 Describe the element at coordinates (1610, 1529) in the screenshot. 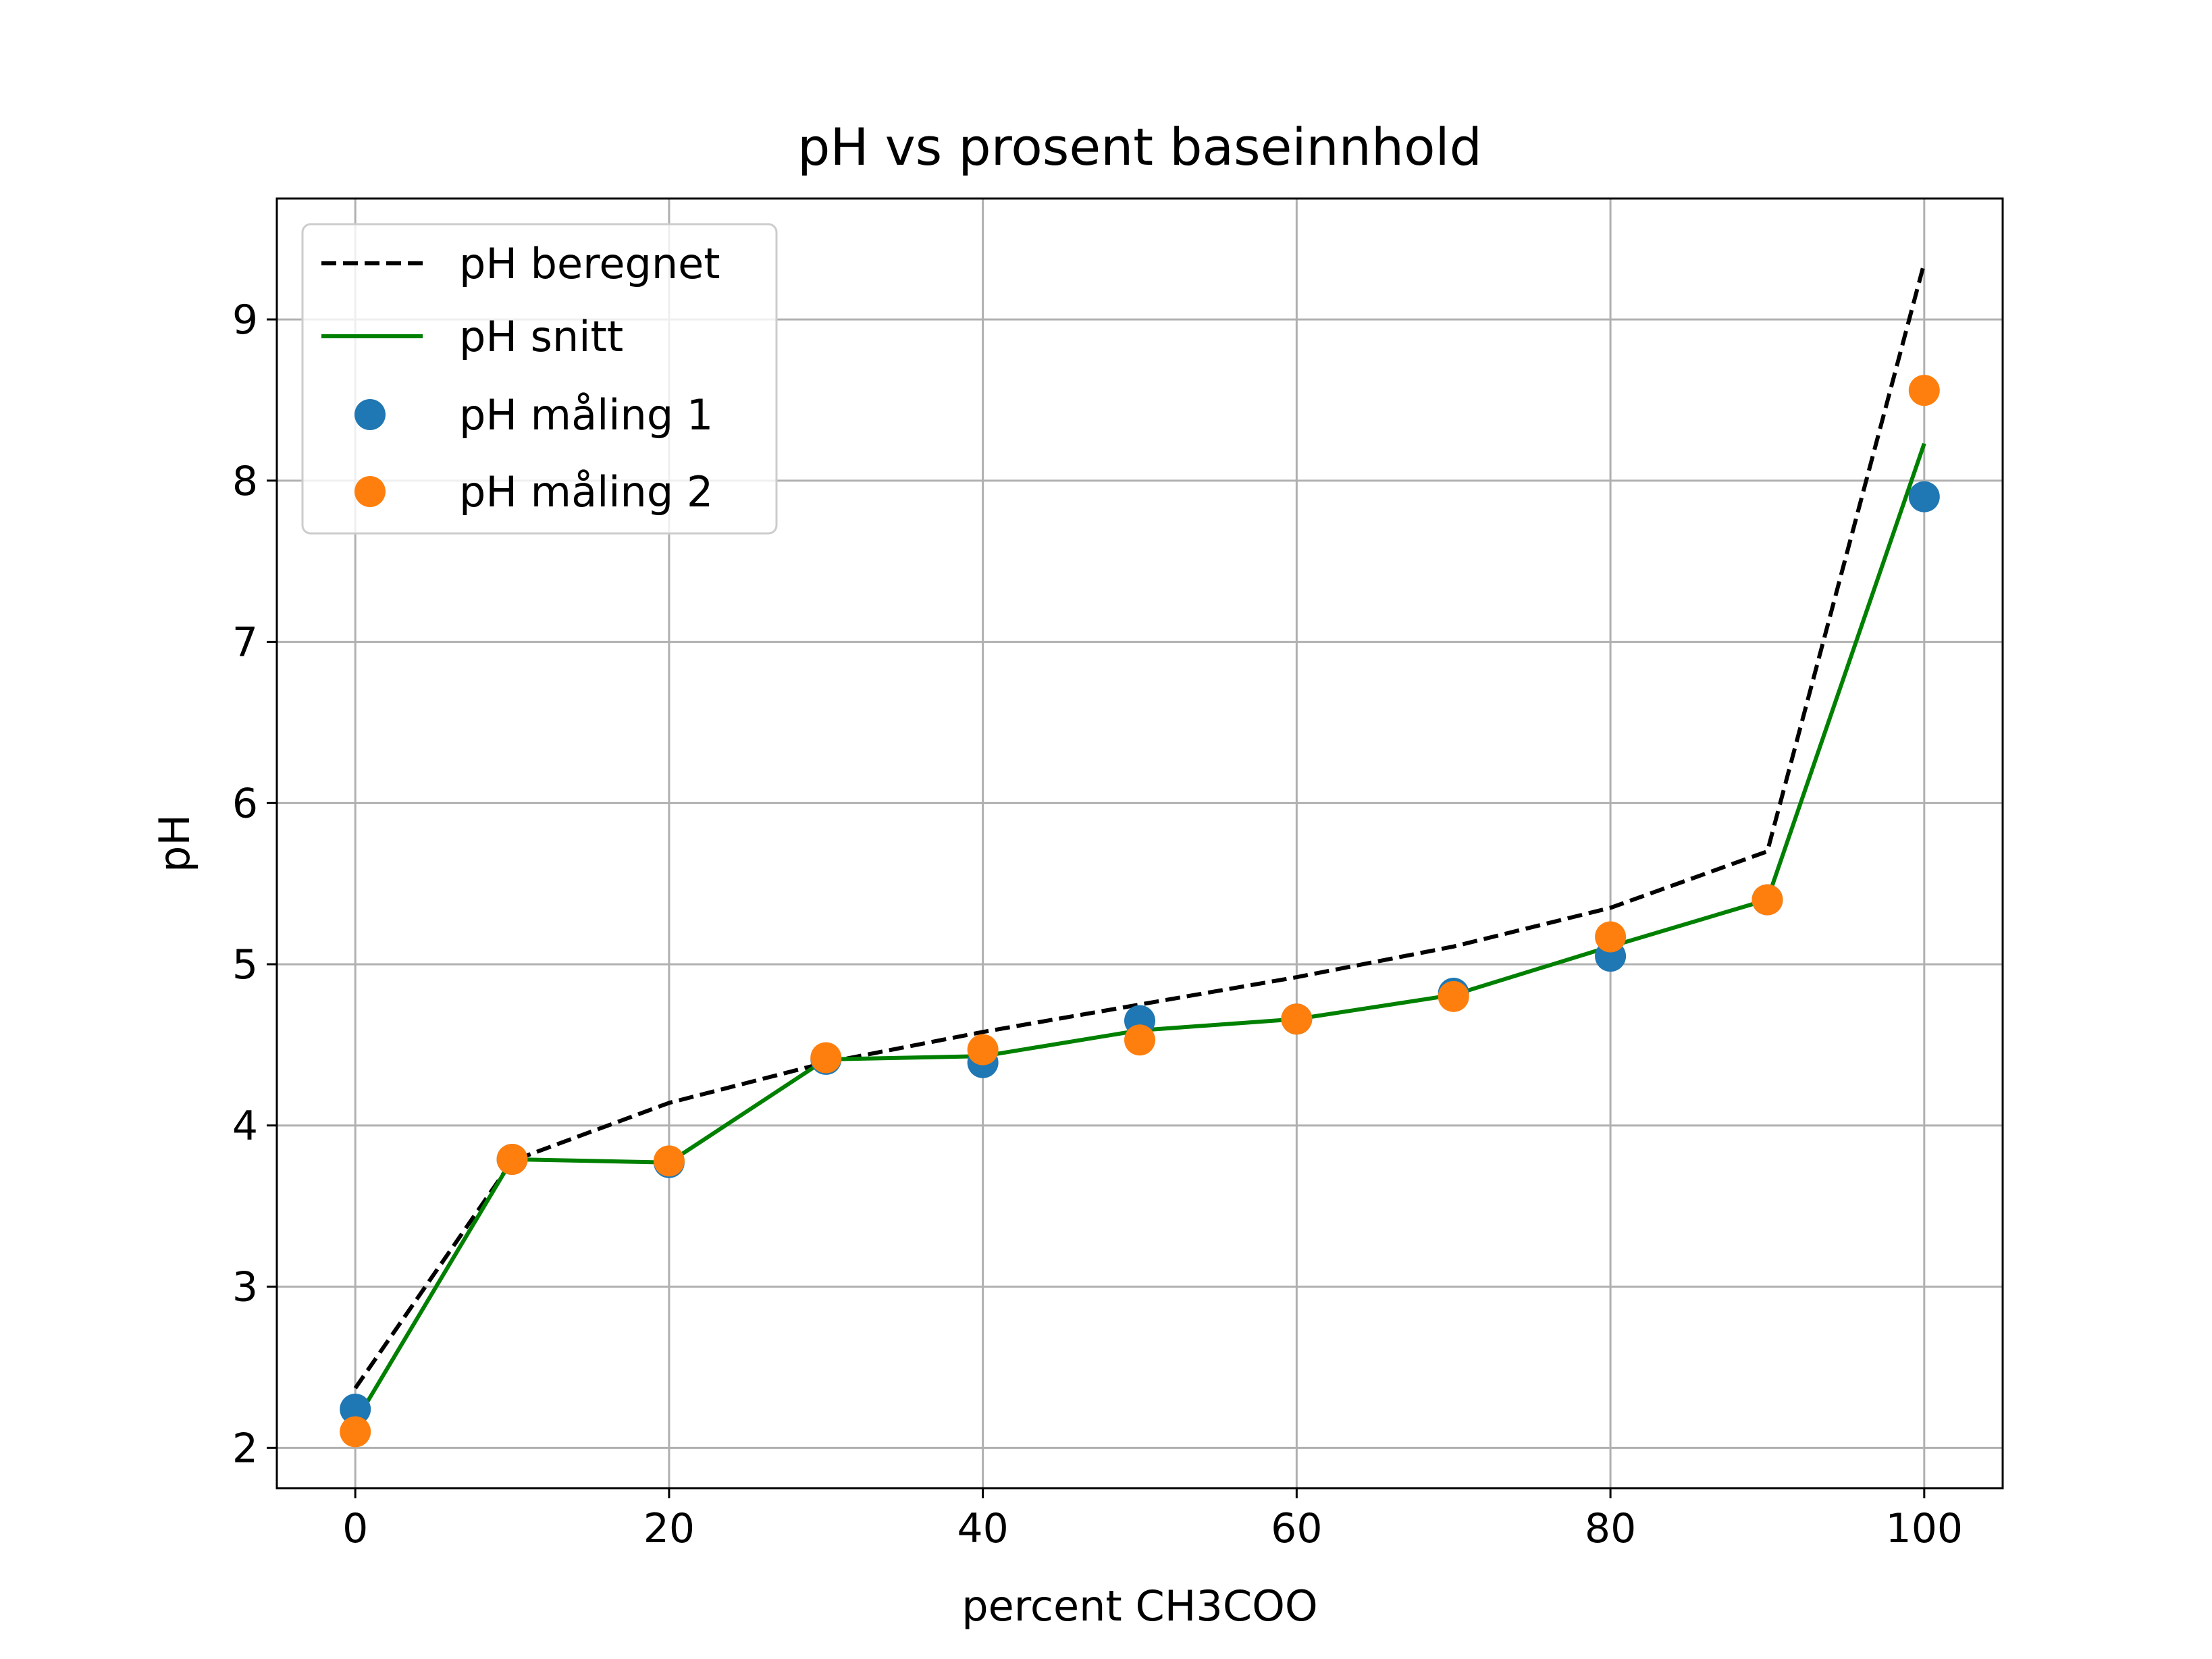

I see `x-tick-label: 80` at that location.